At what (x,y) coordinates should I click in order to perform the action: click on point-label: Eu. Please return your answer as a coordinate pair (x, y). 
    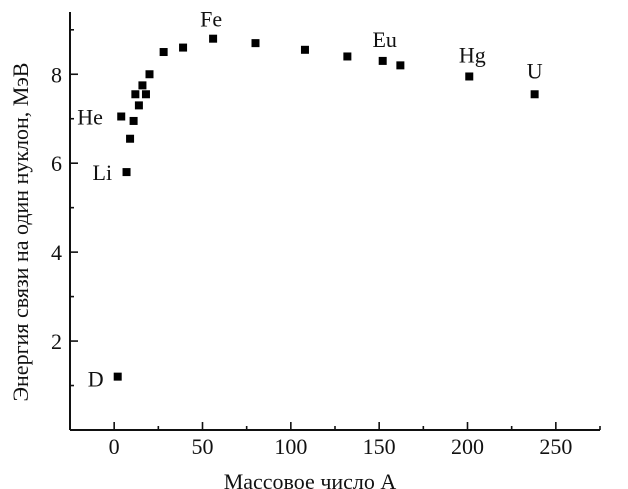
    Looking at the image, I should click on (384, 39).